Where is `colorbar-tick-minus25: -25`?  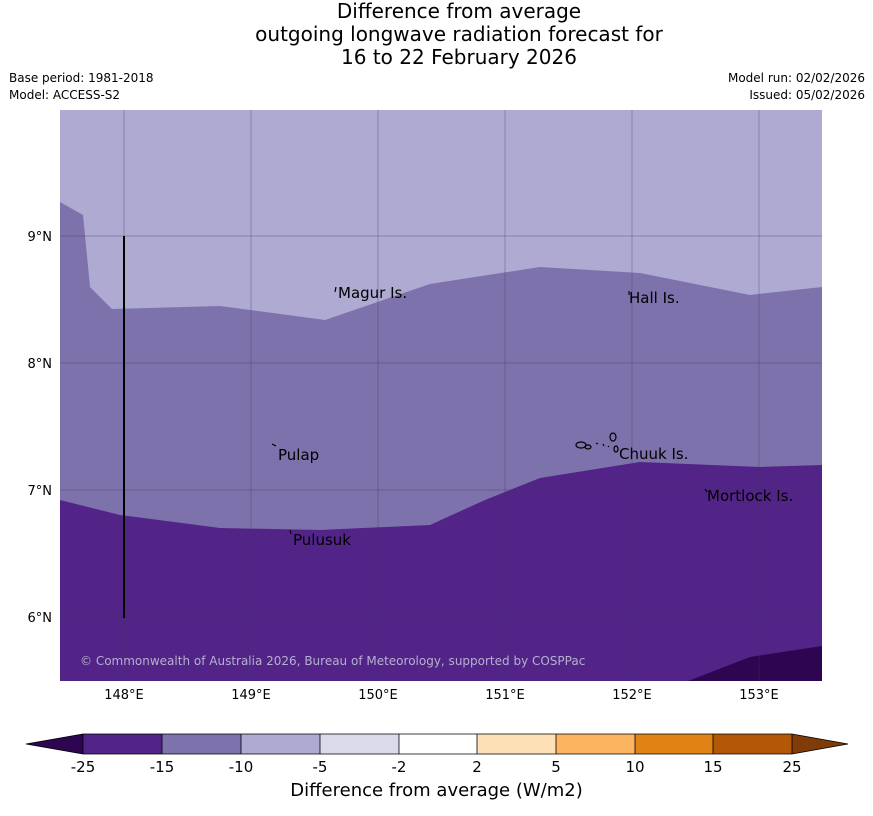 colorbar-tick-minus25: -25 is located at coordinates (83, 767).